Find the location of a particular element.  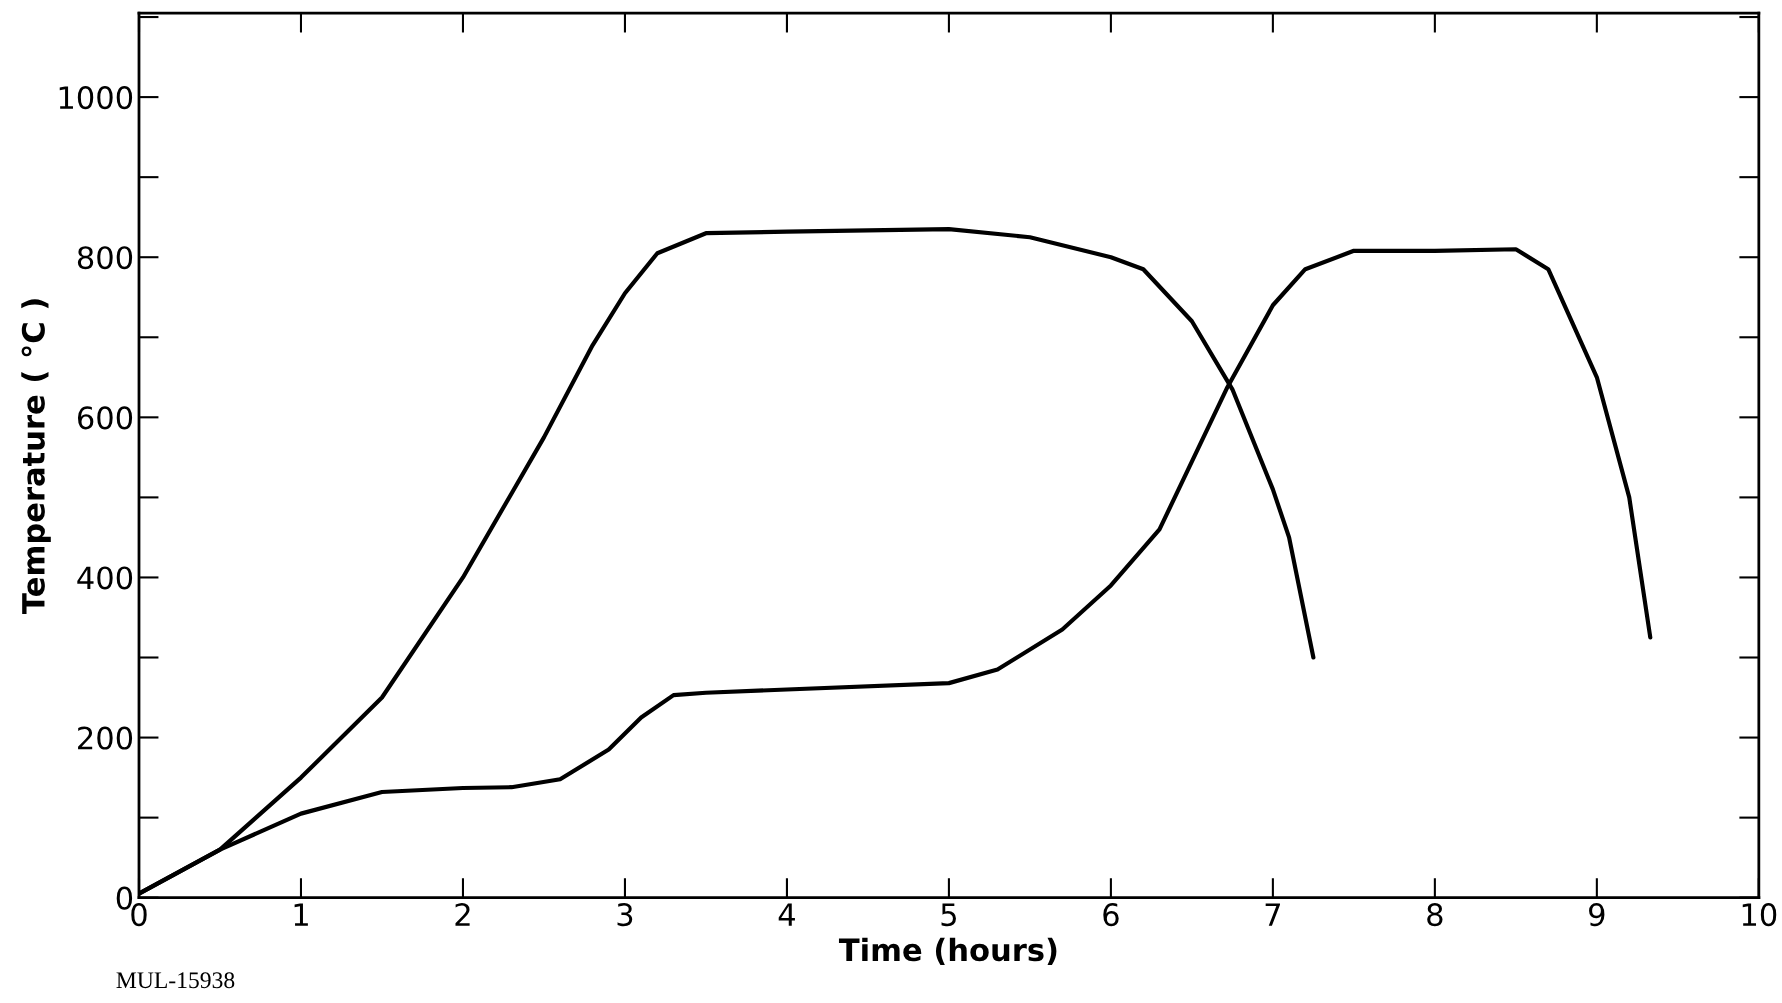

x-tick-label: 9 is located at coordinates (1597, 915).